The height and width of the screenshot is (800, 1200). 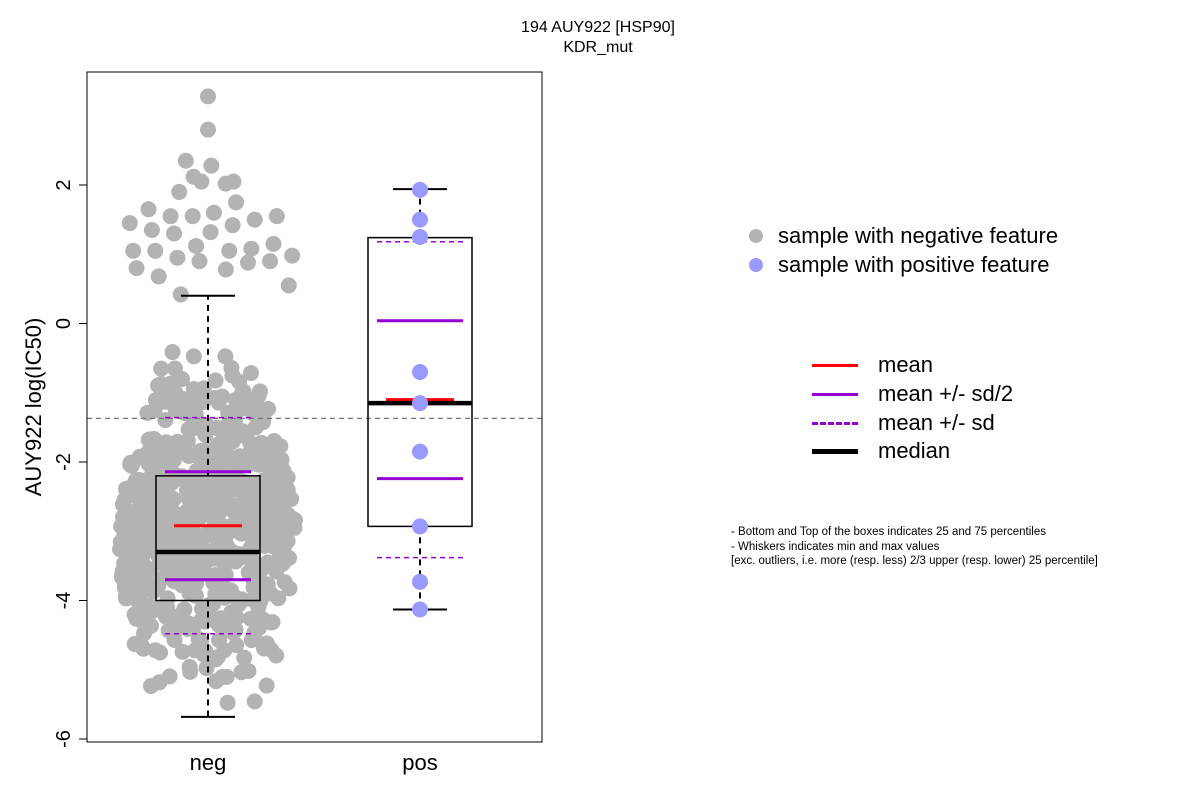 What do you see at coordinates (756, 265) in the screenshot?
I see `legend-positive-marker` at bounding box center [756, 265].